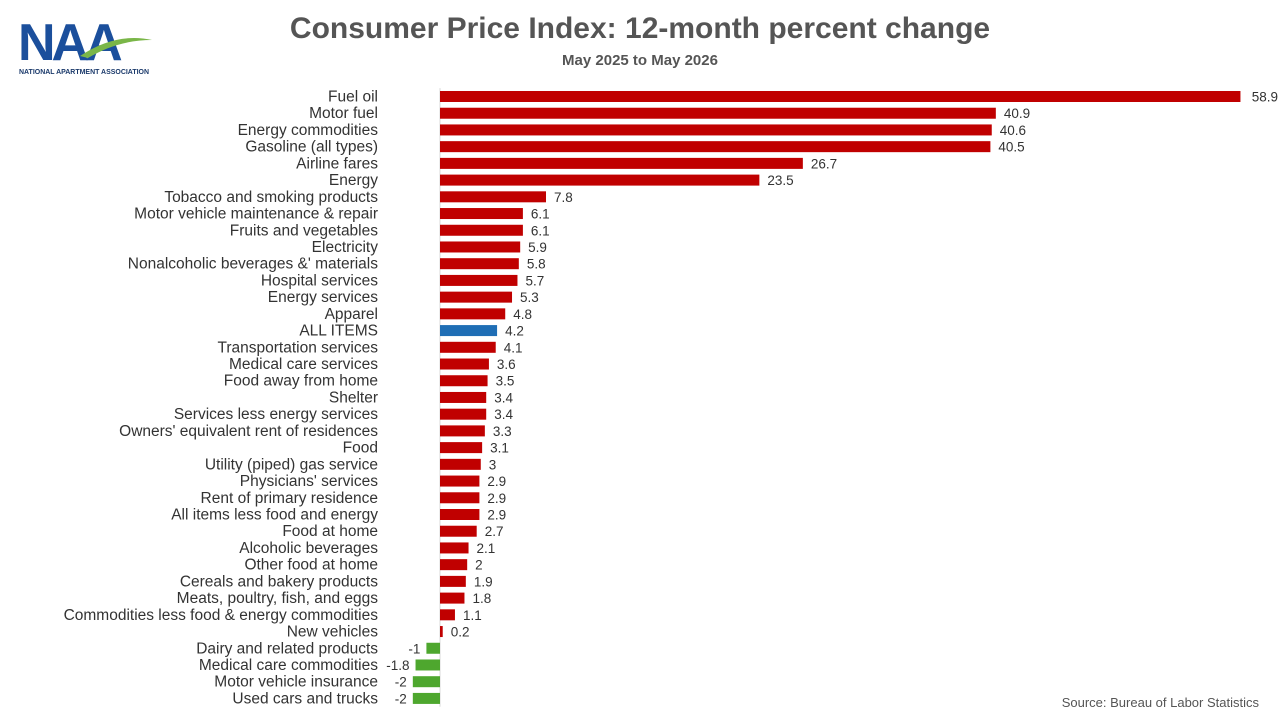 This screenshot has height=720, width=1280. What do you see at coordinates (353, 180) in the screenshot?
I see `category-label: Energy` at bounding box center [353, 180].